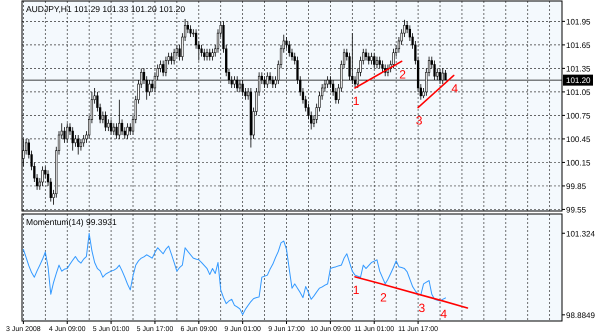  What do you see at coordinates (579, 163) in the screenshot?
I see `y-tick-label: 100.15` at bounding box center [579, 163].